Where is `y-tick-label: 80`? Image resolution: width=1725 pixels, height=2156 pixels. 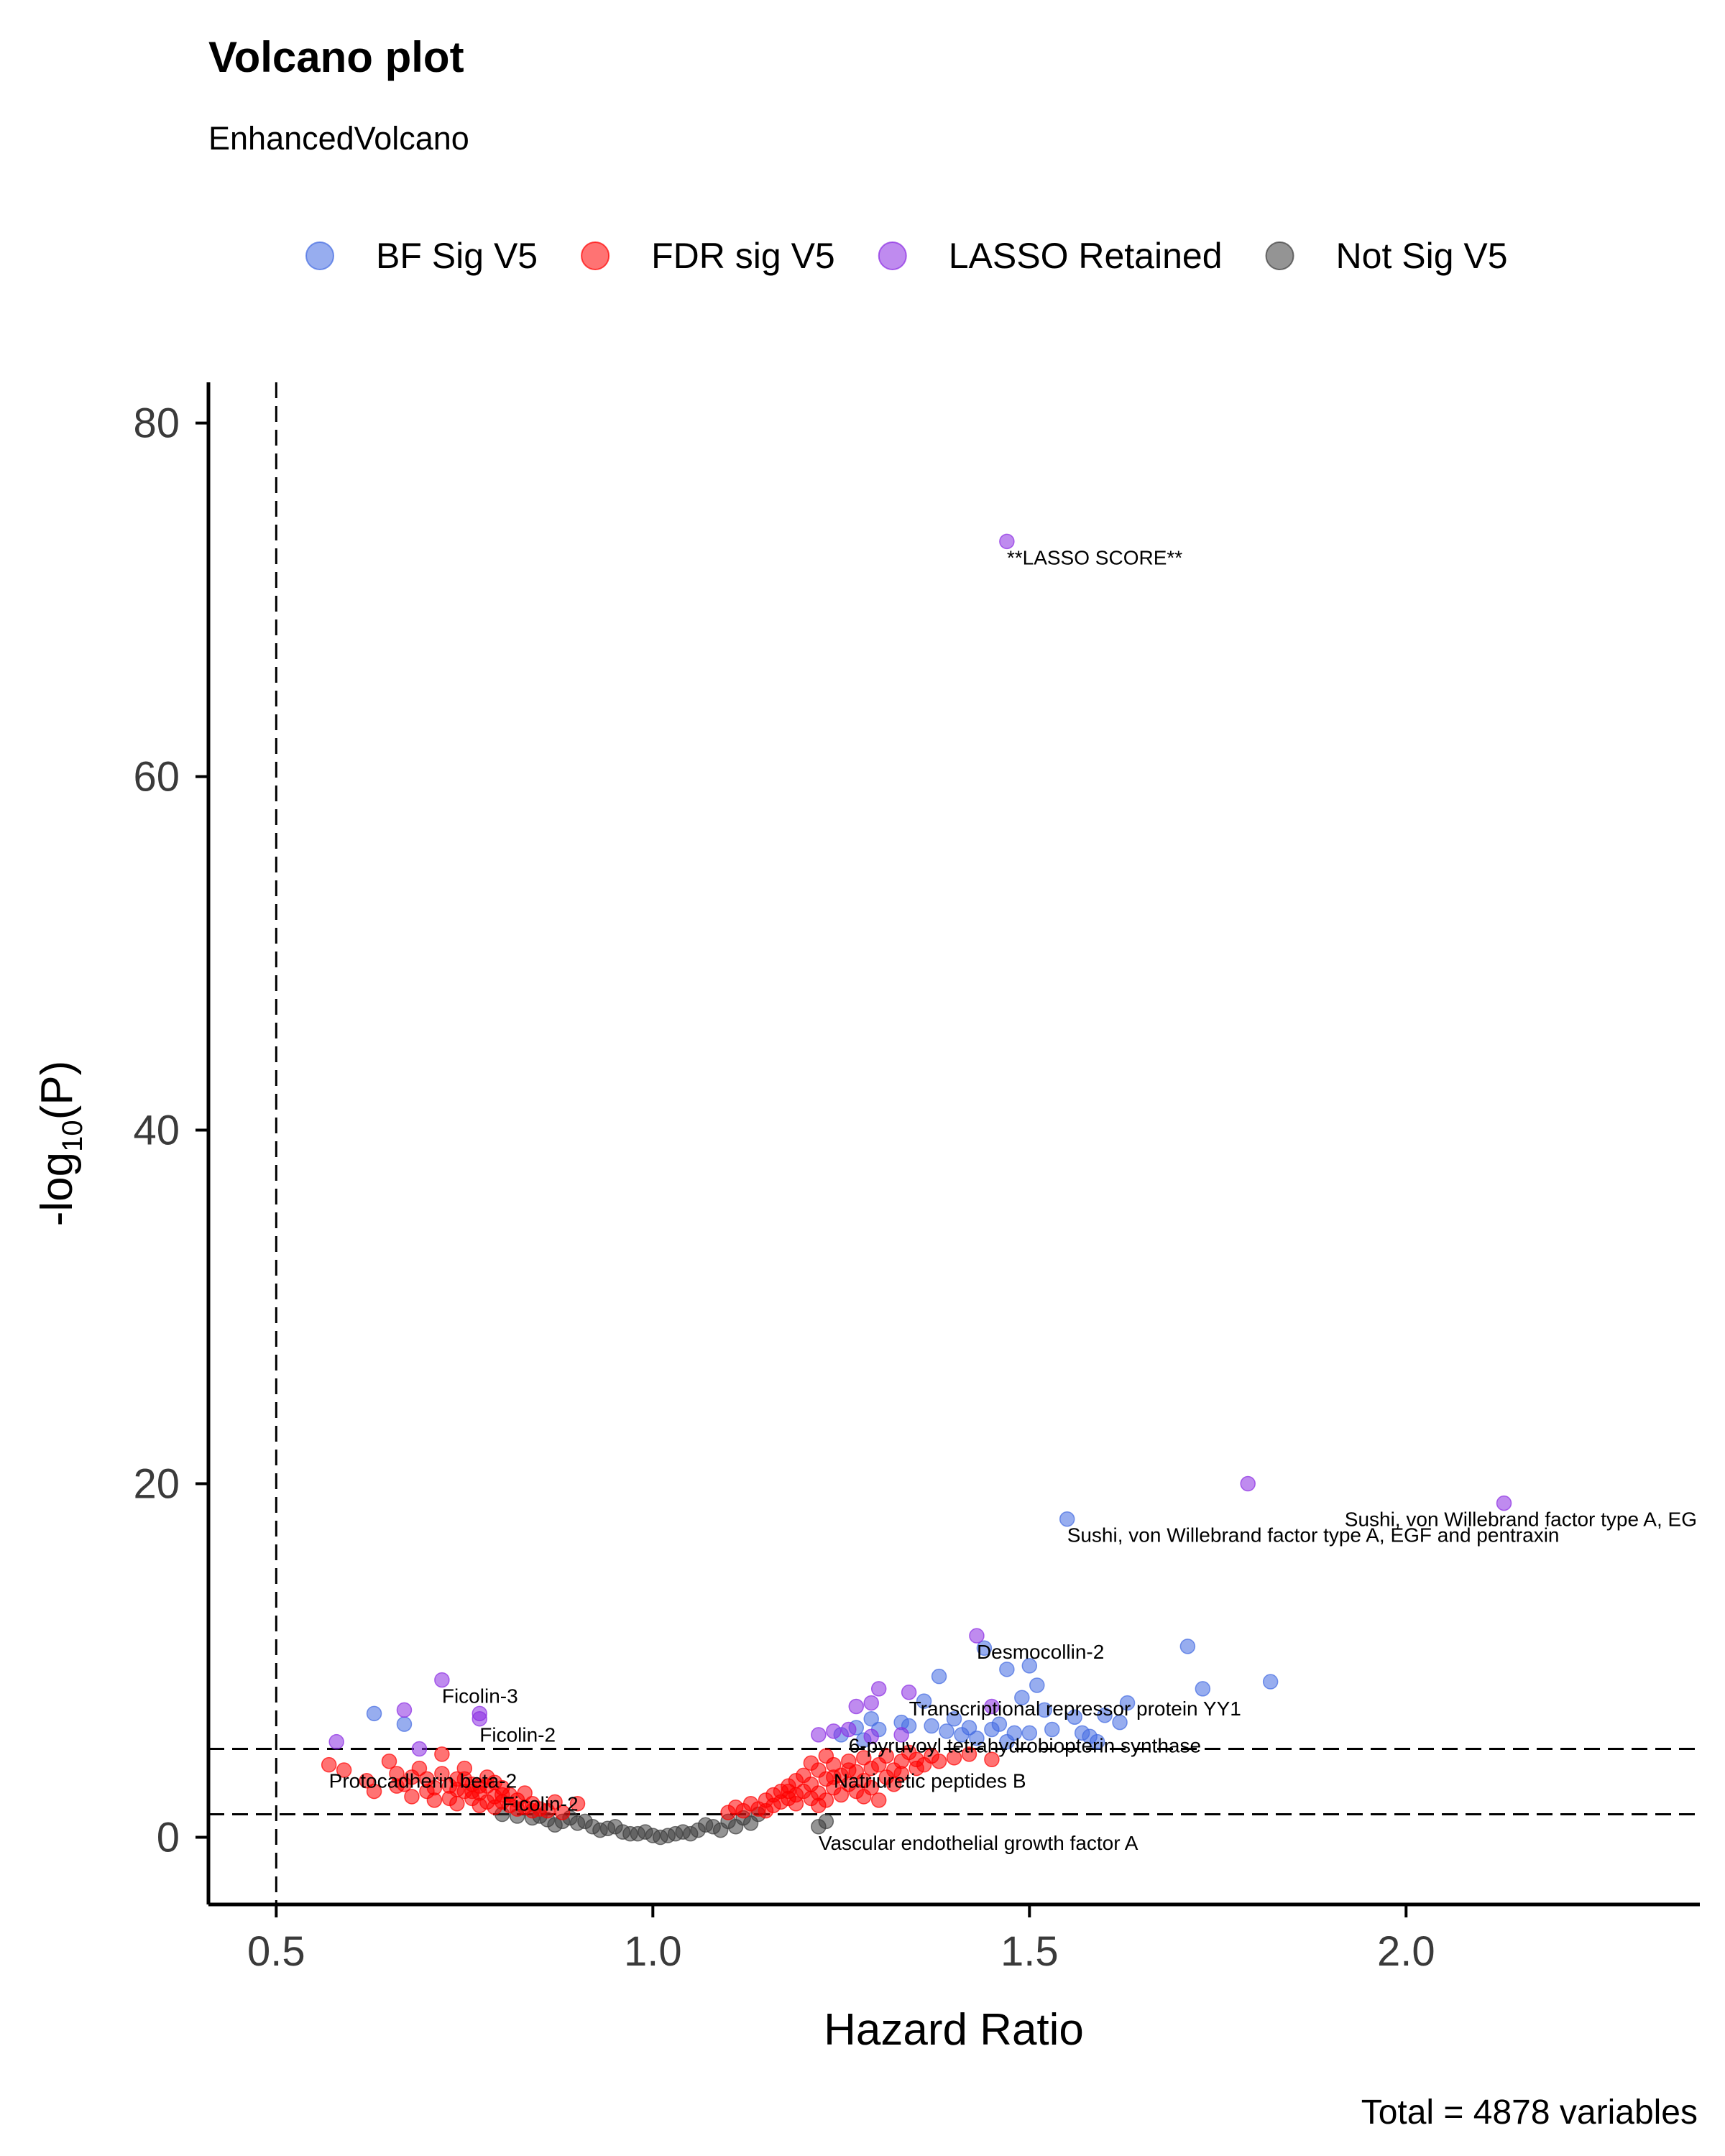 y-tick-label: 80 is located at coordinates (156, 424).